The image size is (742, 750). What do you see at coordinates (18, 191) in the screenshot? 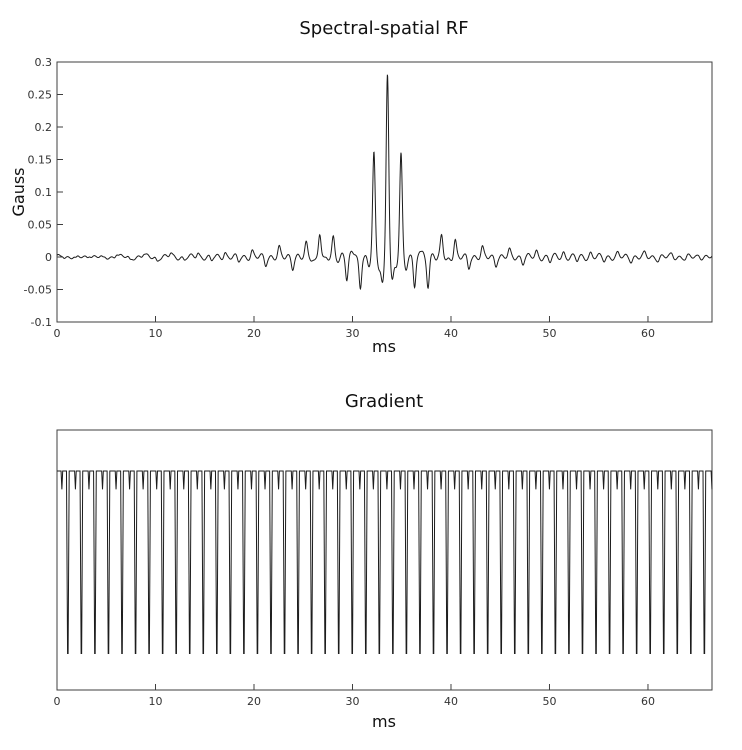
I see `rf-ylabel: Gauss` at bounding box center [18, 191].